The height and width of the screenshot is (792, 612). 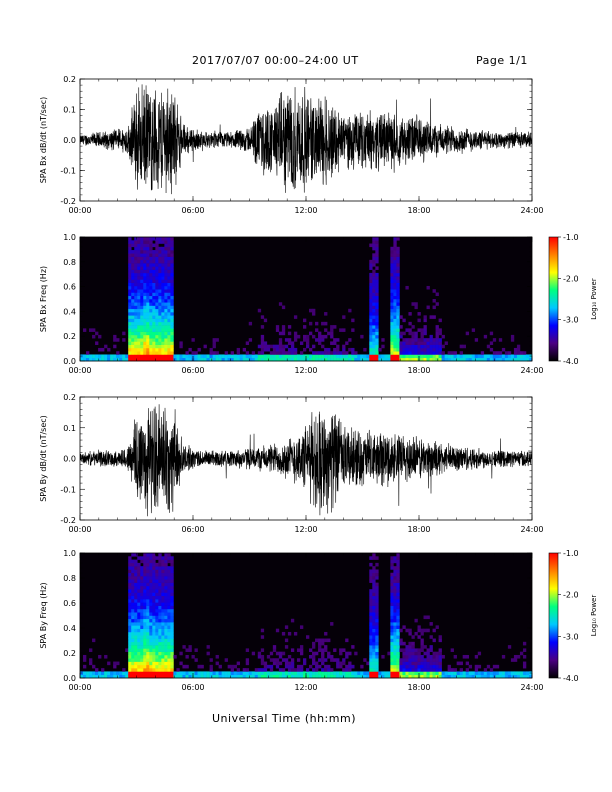 I want to click on y-tick-label: 0.2, so click(x=69, y=397).